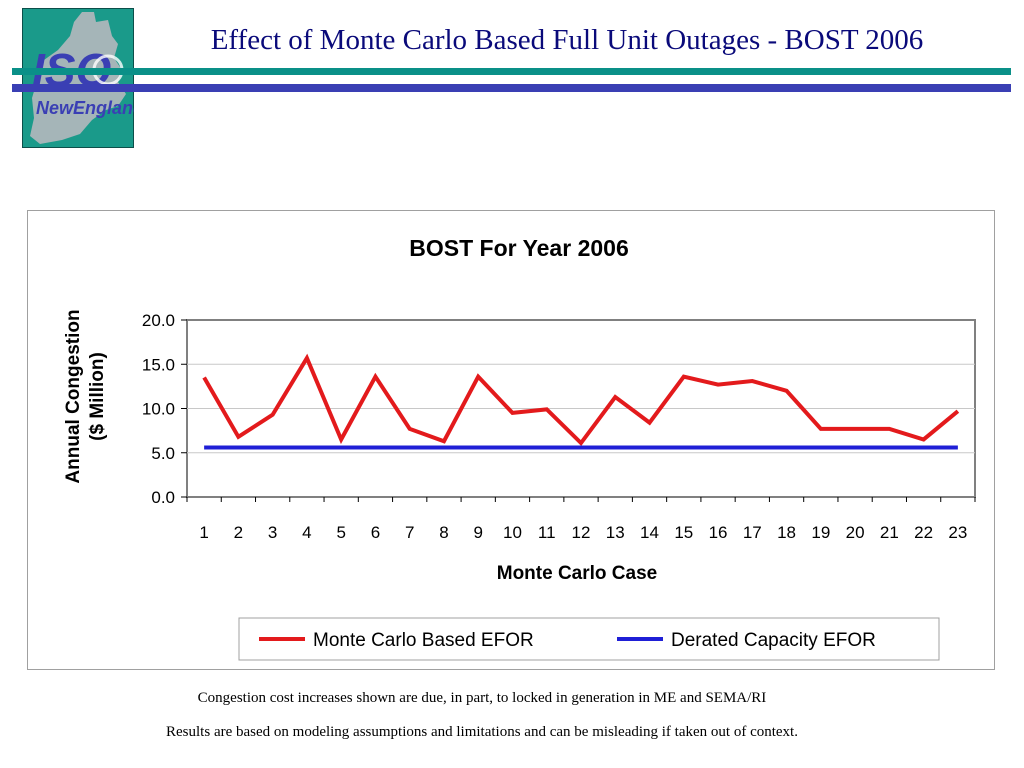 The height and width of the screenshot is (768, 1024). What do you see at coordinates (163, 453) in the screenshot?
I see `y-tick-label: 5.0` at bounding box center [163, 453].